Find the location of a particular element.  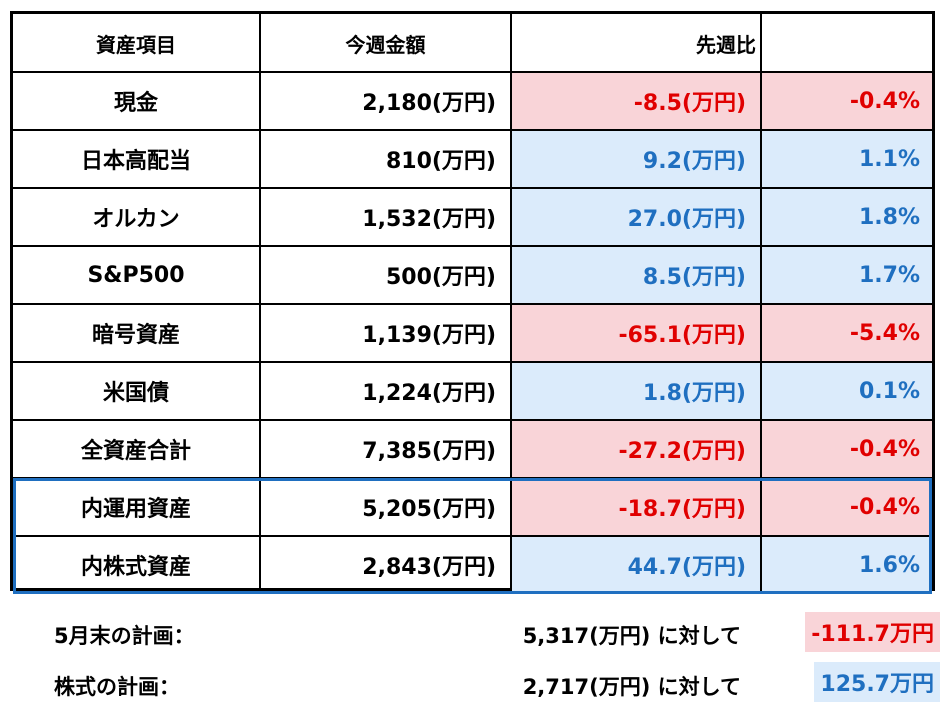

row-item: 日本高配当 is located at coordinates (137, 159).